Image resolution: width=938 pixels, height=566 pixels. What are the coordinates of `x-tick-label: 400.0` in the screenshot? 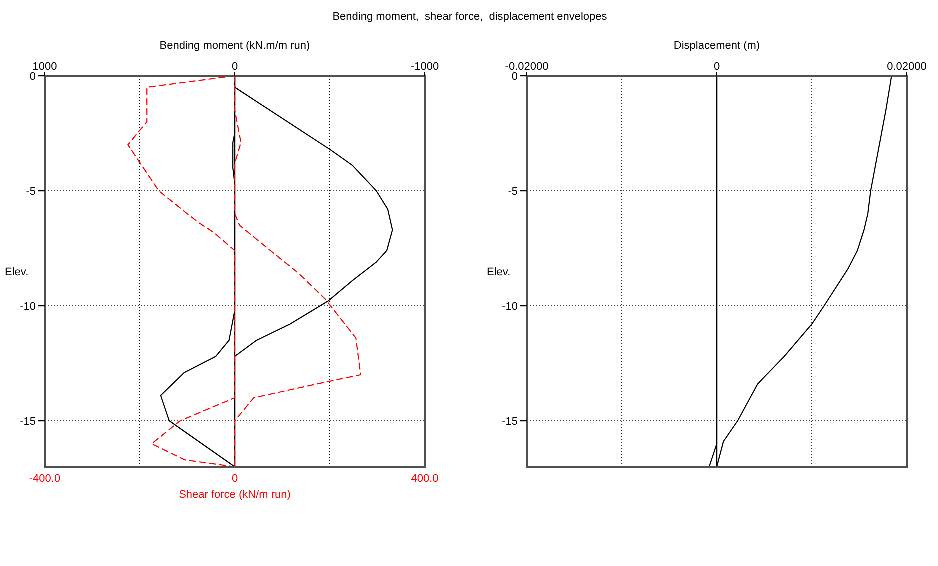 It's located at (425, 479).